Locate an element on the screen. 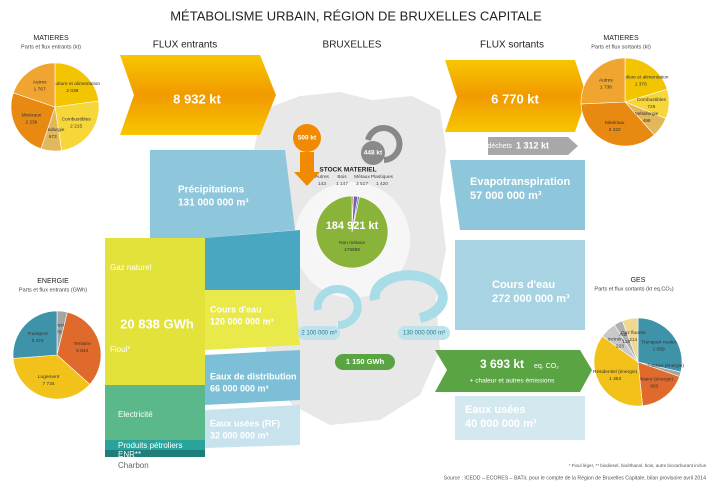  pie-value-label: 214 is located at coordinates (633, 340).